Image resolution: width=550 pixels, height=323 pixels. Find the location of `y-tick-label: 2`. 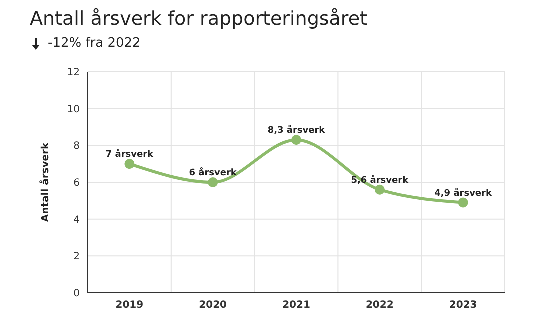

y-tick-label: 2 is located at coordinates (77, 257).